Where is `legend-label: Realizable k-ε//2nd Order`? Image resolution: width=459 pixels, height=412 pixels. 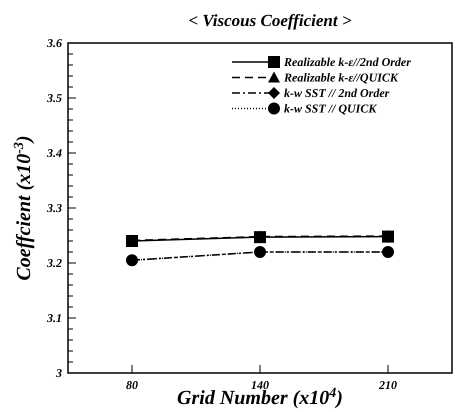
legend-label: Realizable k-ε//2nd Order is located at coordinates (347, 62).